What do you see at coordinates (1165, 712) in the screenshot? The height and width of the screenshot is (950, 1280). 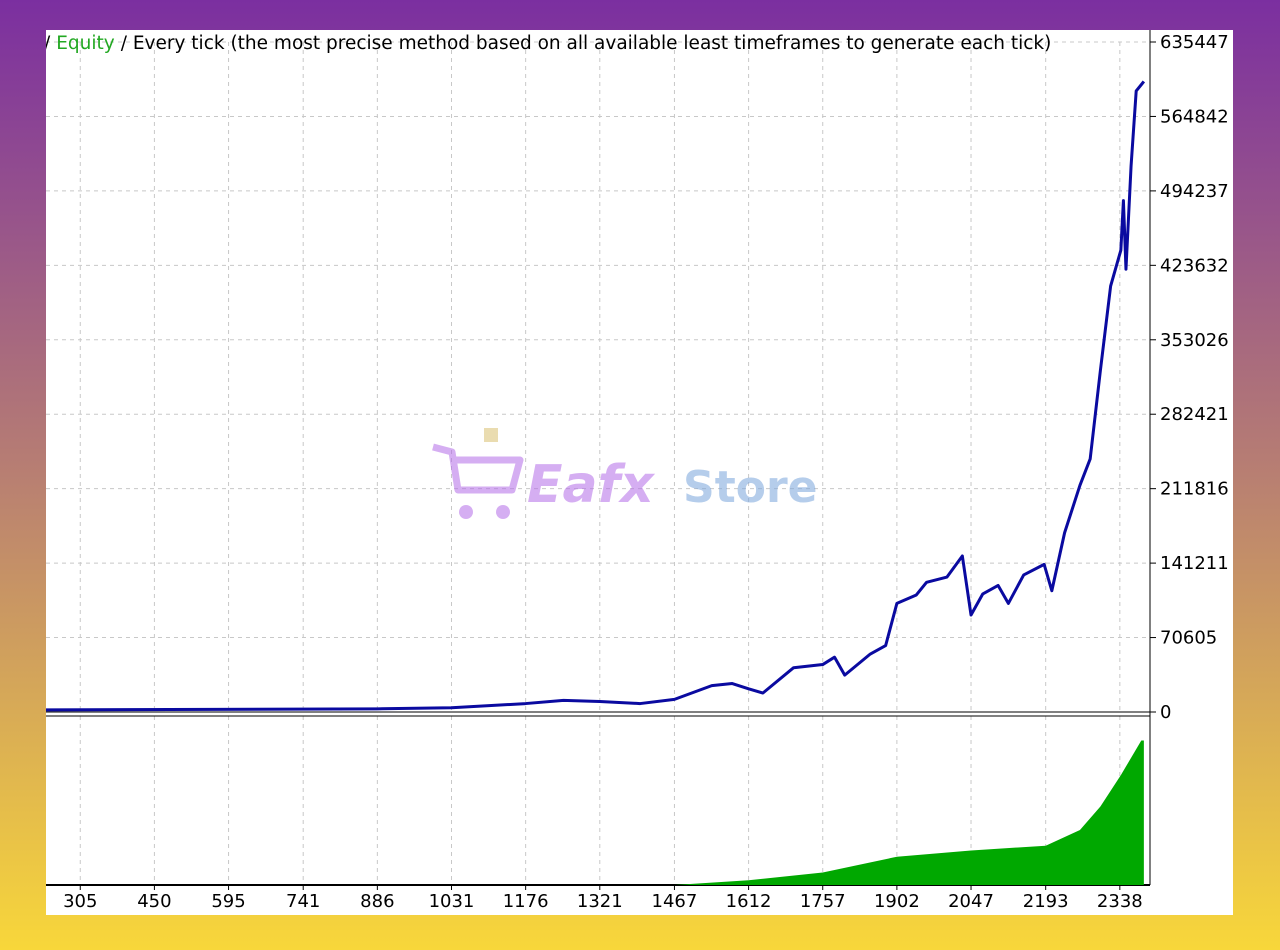 I see `y-tick-label: 0` at bounding box center [1165, 712].